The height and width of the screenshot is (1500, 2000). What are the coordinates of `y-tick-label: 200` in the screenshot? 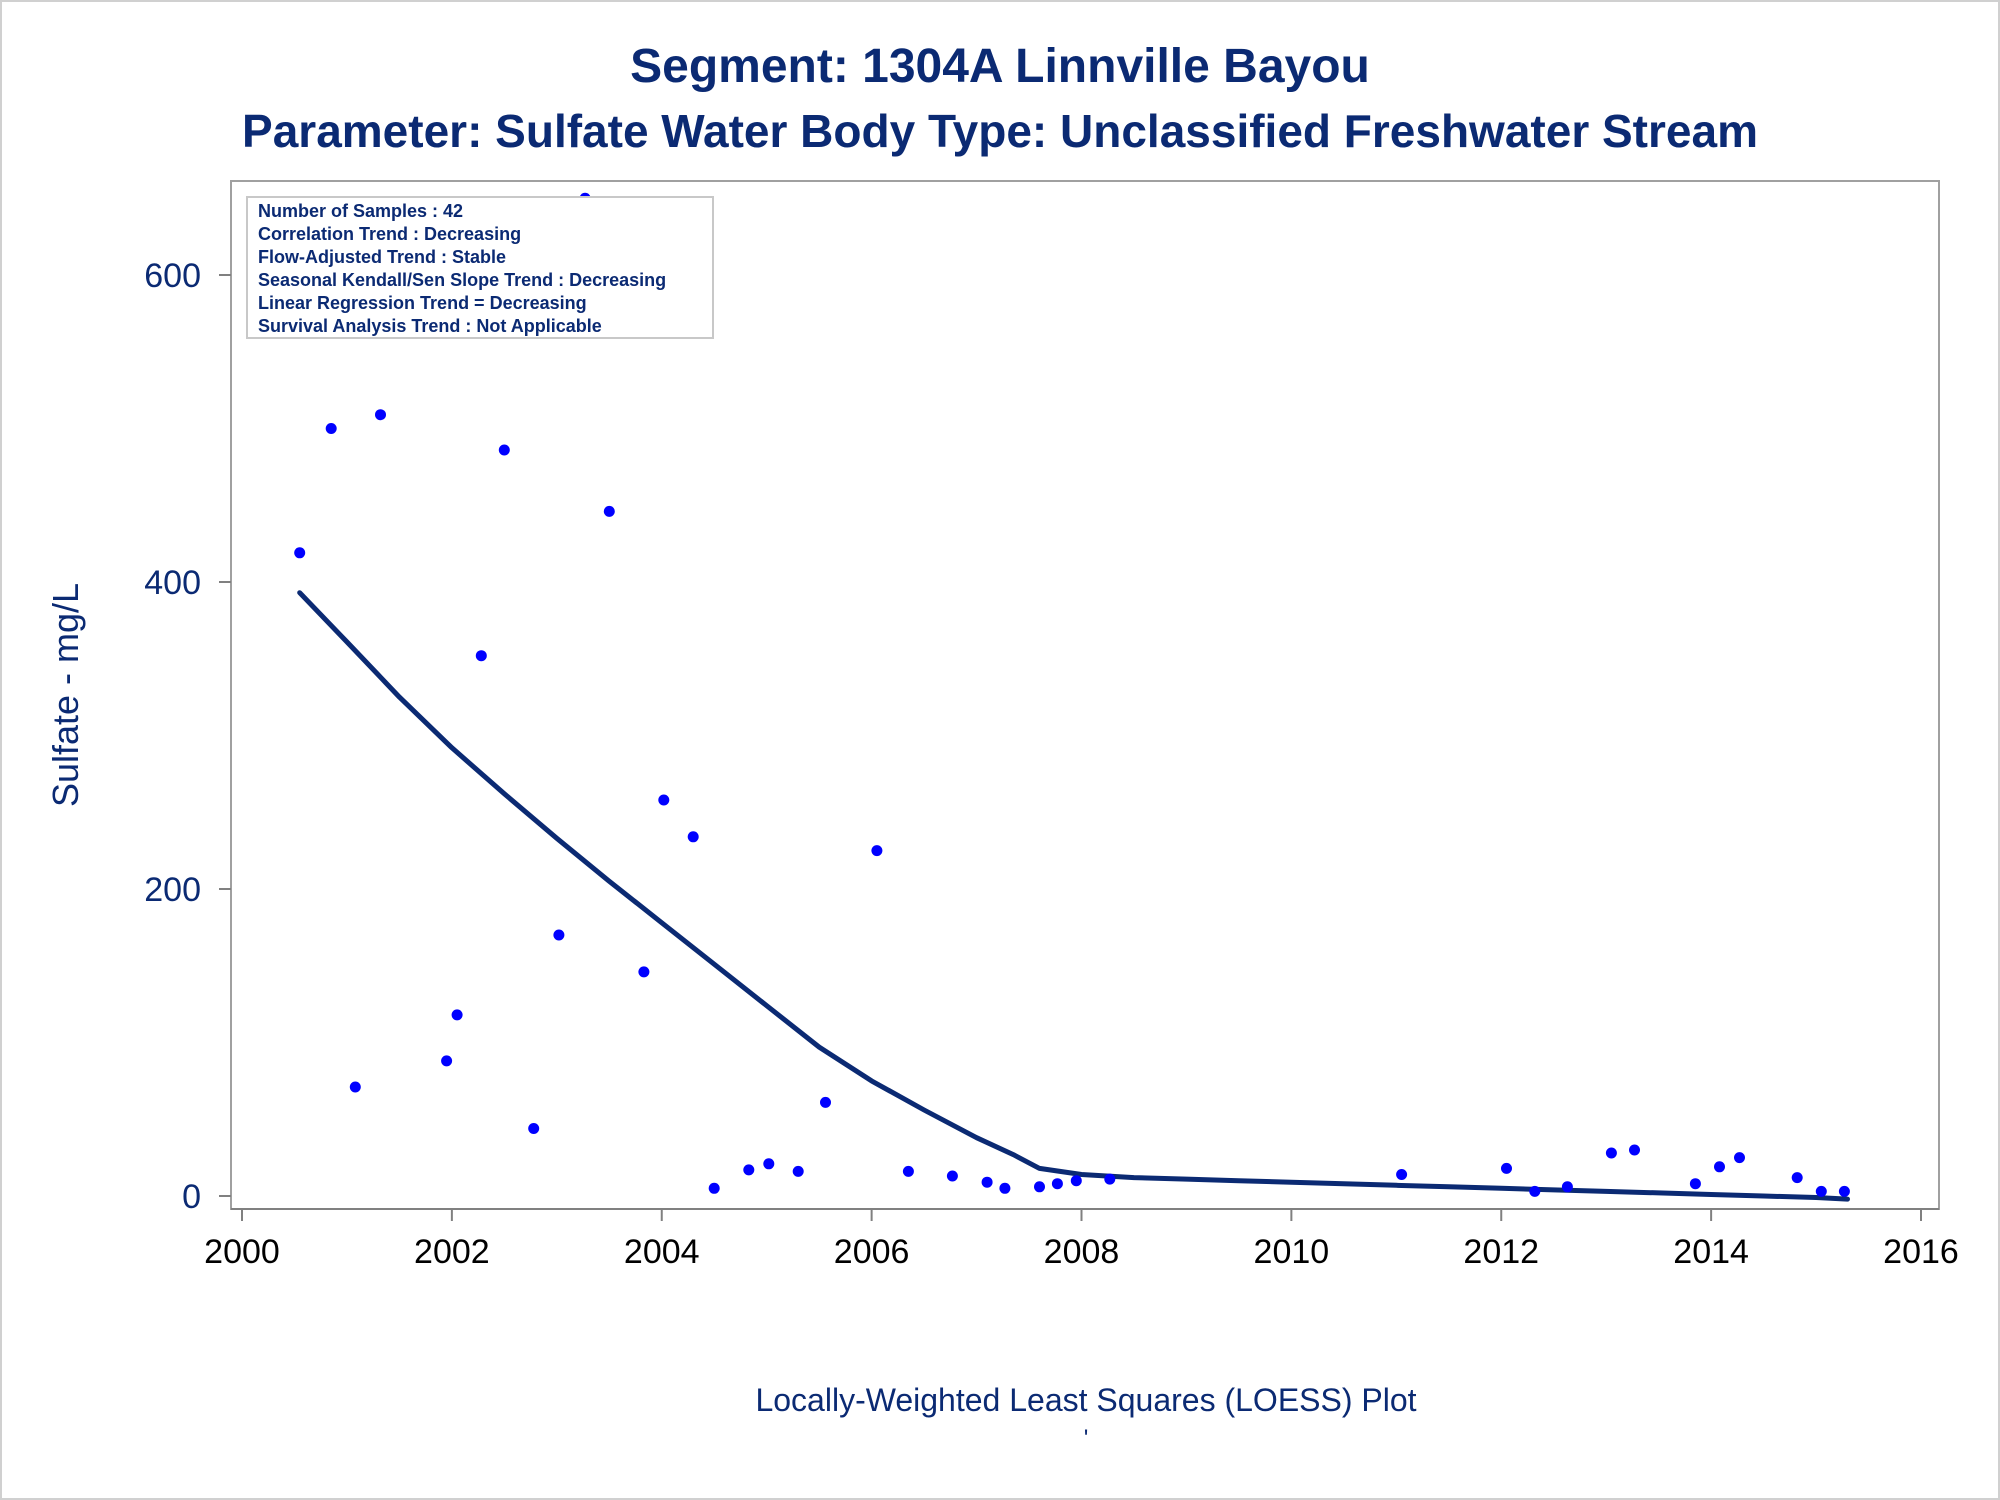 It's located at (172, 890).